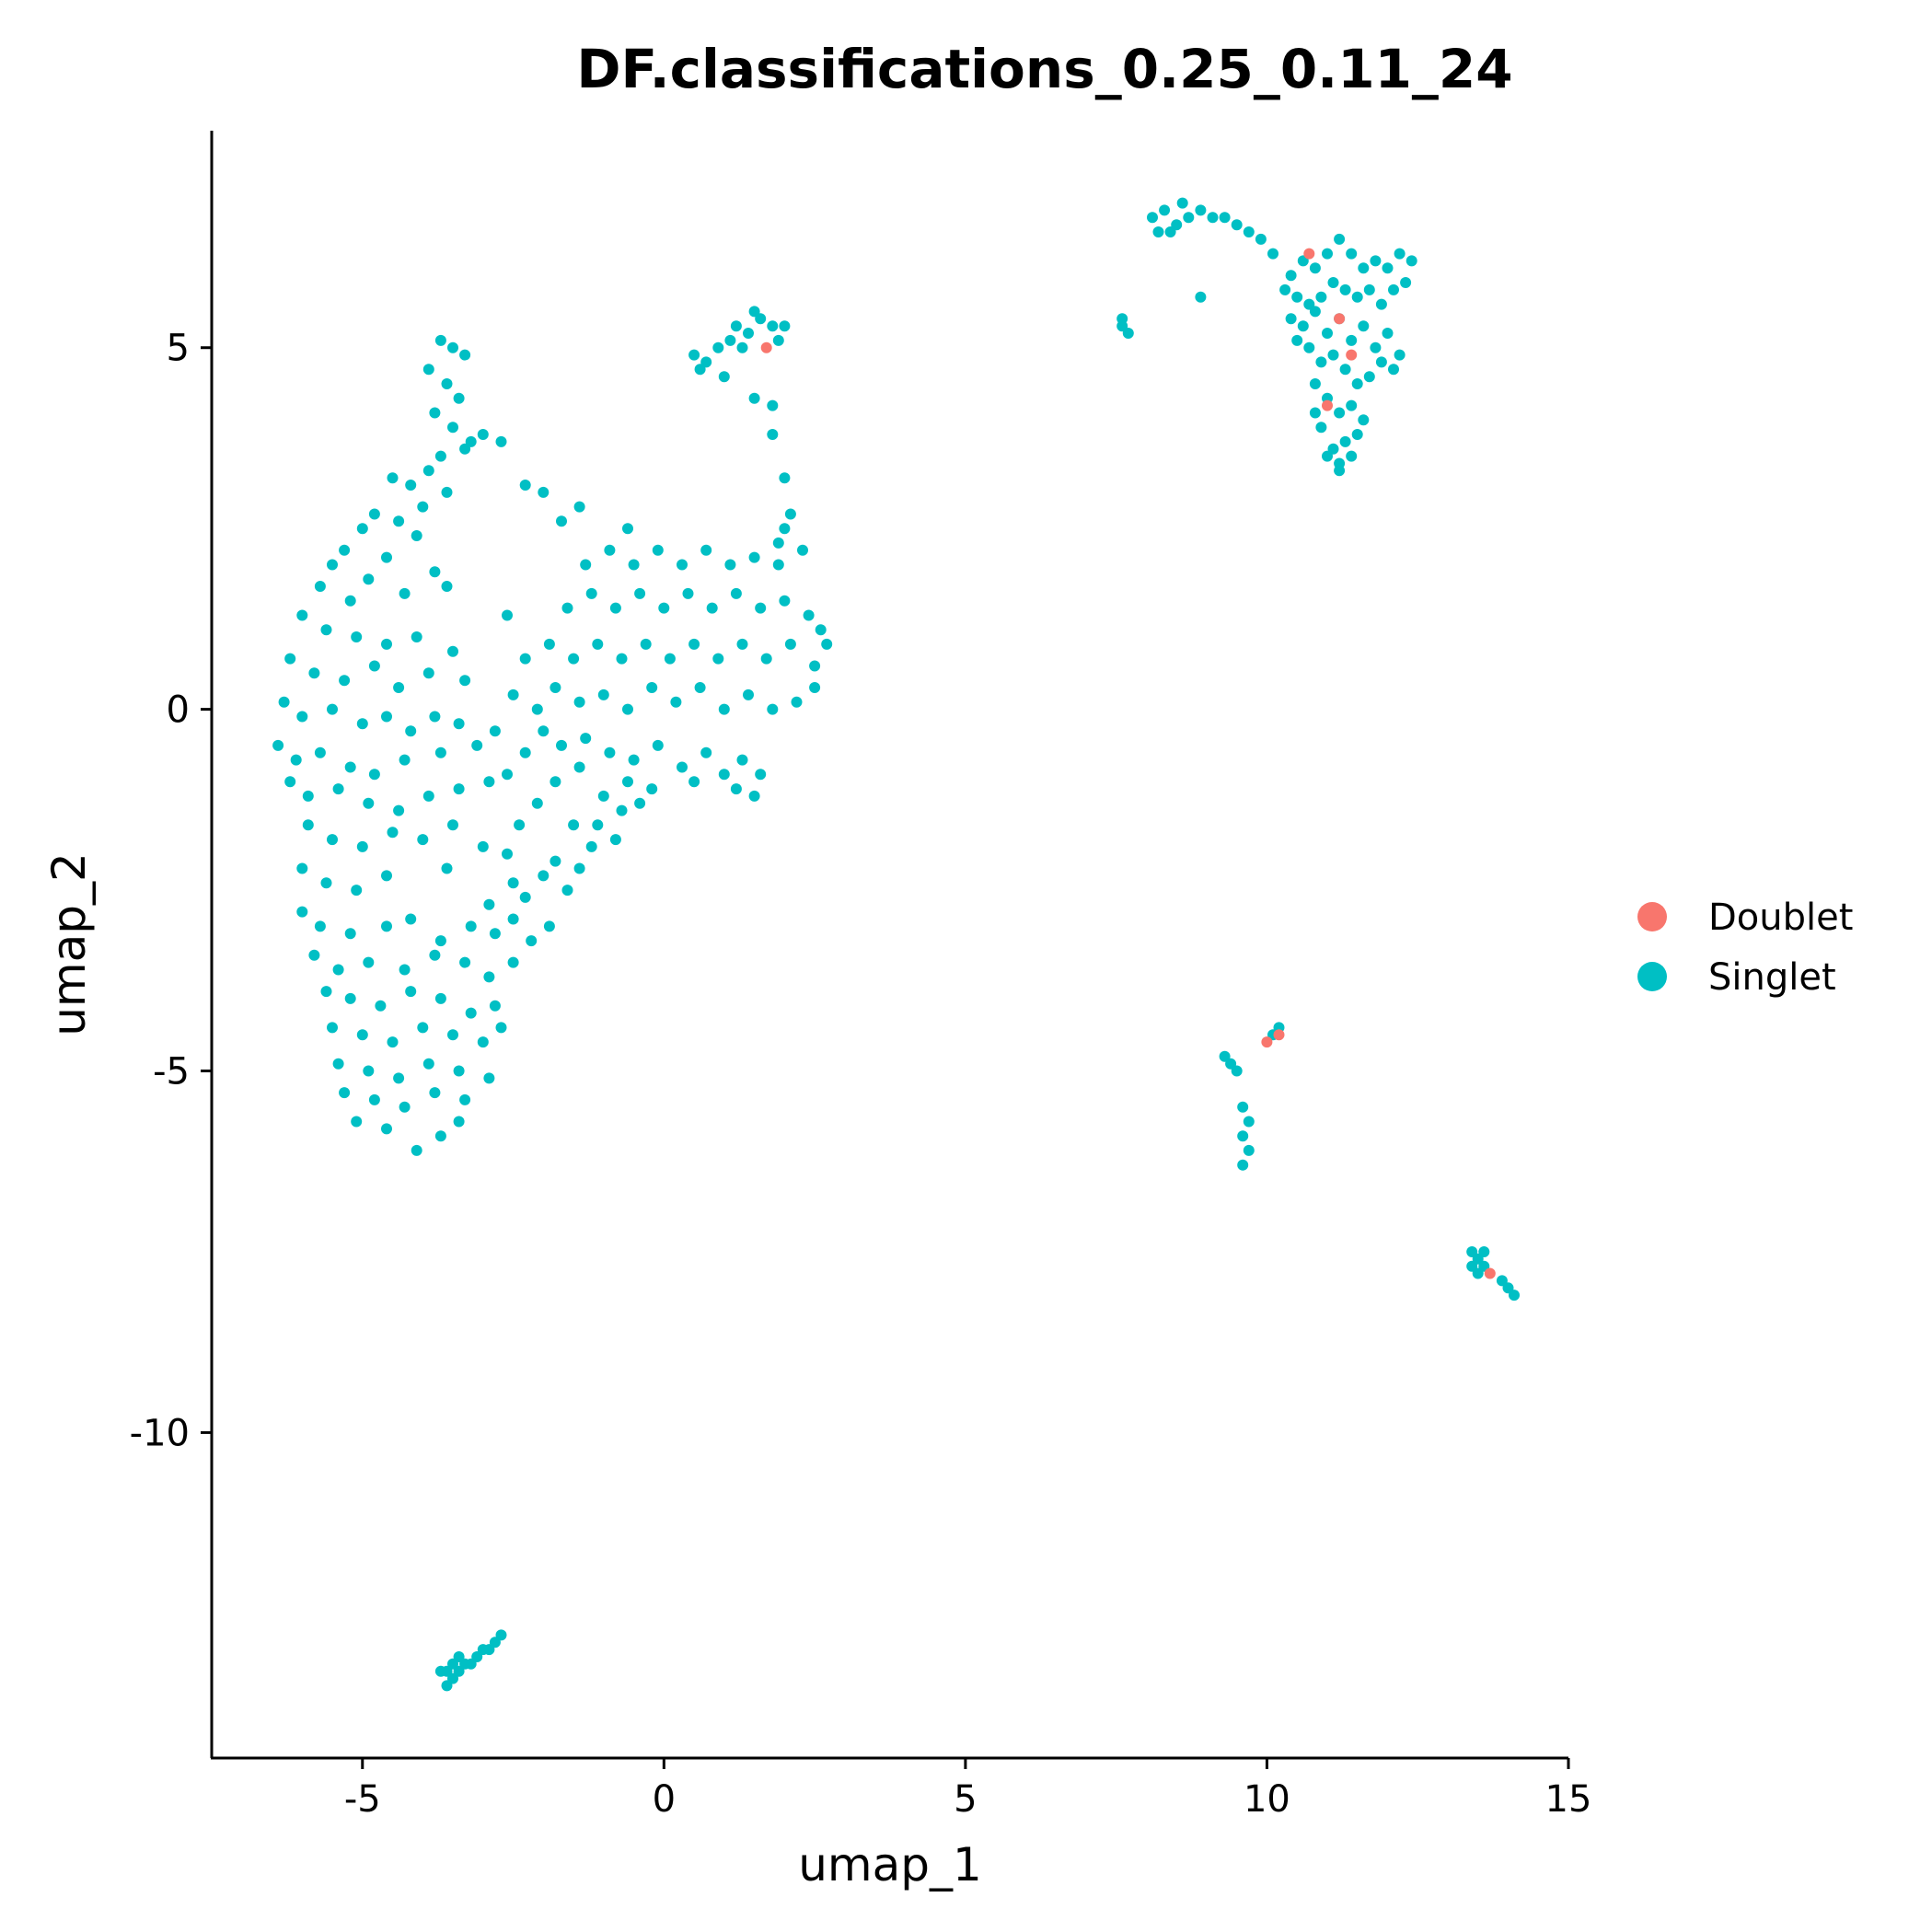  What do you see at coordinates (1267, 1800) in the screenshot?
I see `x-tick-label: 10` at bounding box center [1267, 1800].